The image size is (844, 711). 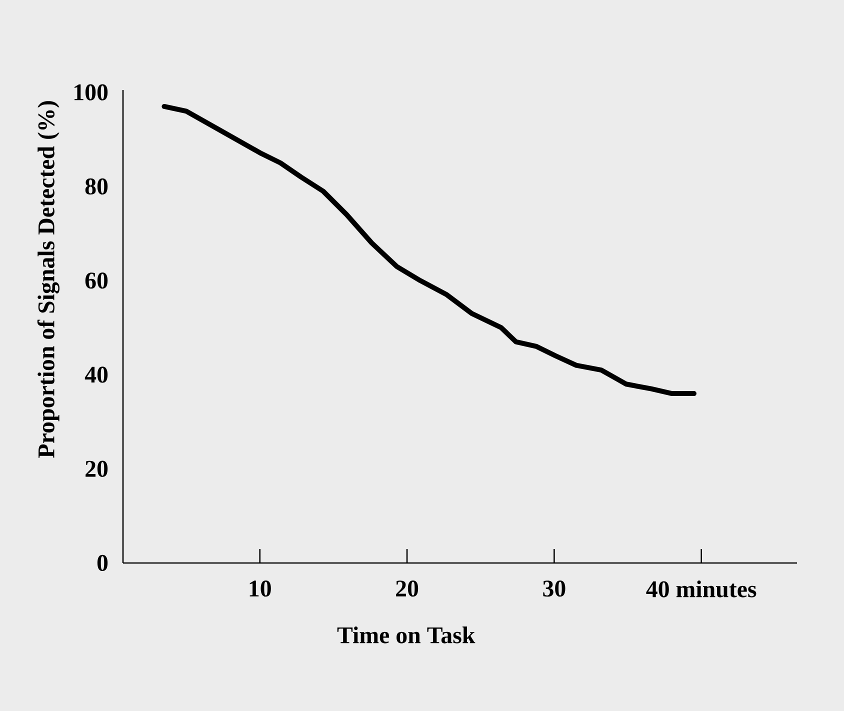 What do you see at coordinates (554, 588) in the screenshot?
I see `x-tick-label: 30` at bounding box center [554, 588].